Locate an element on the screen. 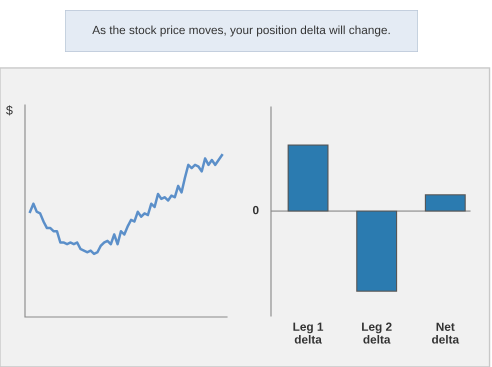 The width and height of the screenshot is (492, 367). x-tick-label: Leg 1 delta is located at coordinates (308, 333).